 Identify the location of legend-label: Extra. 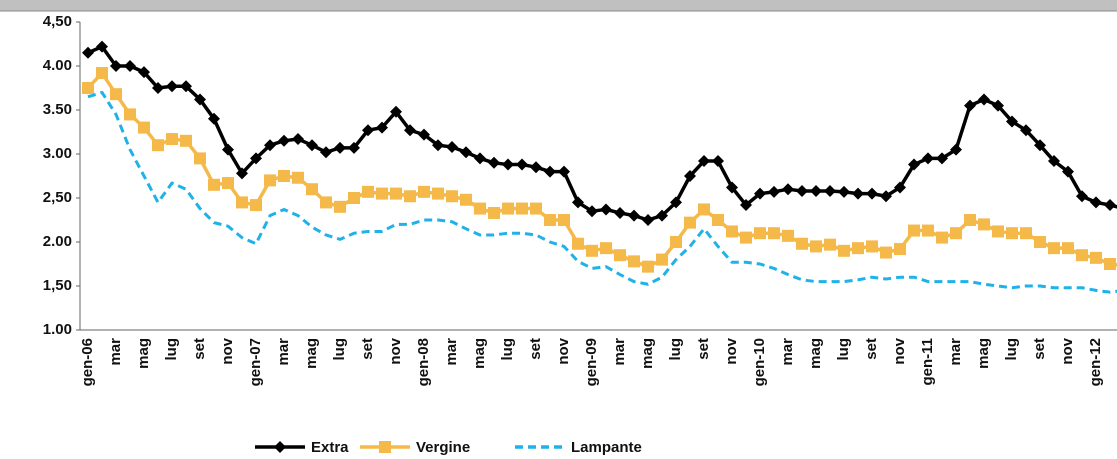
(330, 447).